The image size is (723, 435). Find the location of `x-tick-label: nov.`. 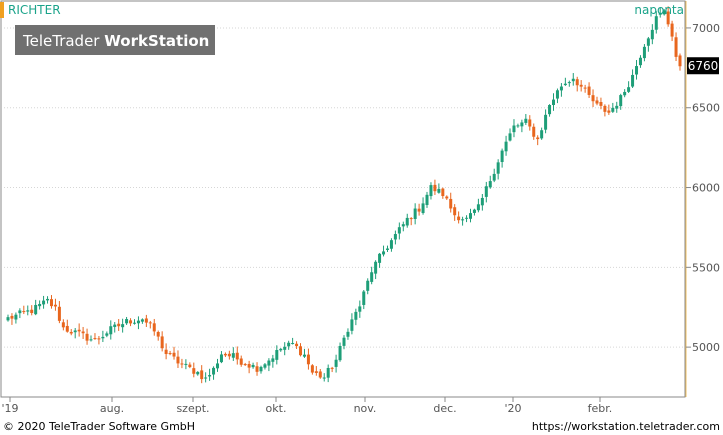

x-tick-label: nov. is located at coordinates (365, 408).